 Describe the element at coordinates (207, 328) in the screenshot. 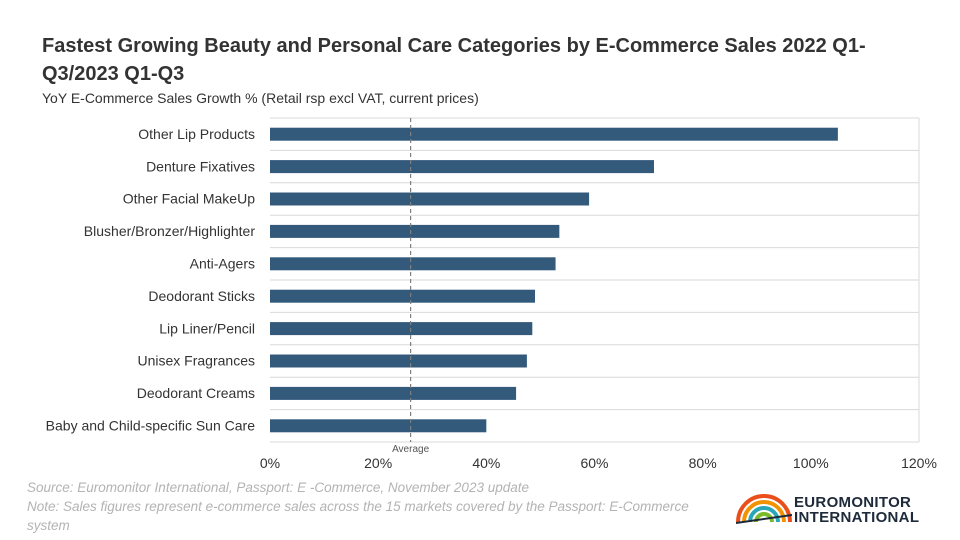

I see `category-label: Lip Liner/Pencil` at that location.